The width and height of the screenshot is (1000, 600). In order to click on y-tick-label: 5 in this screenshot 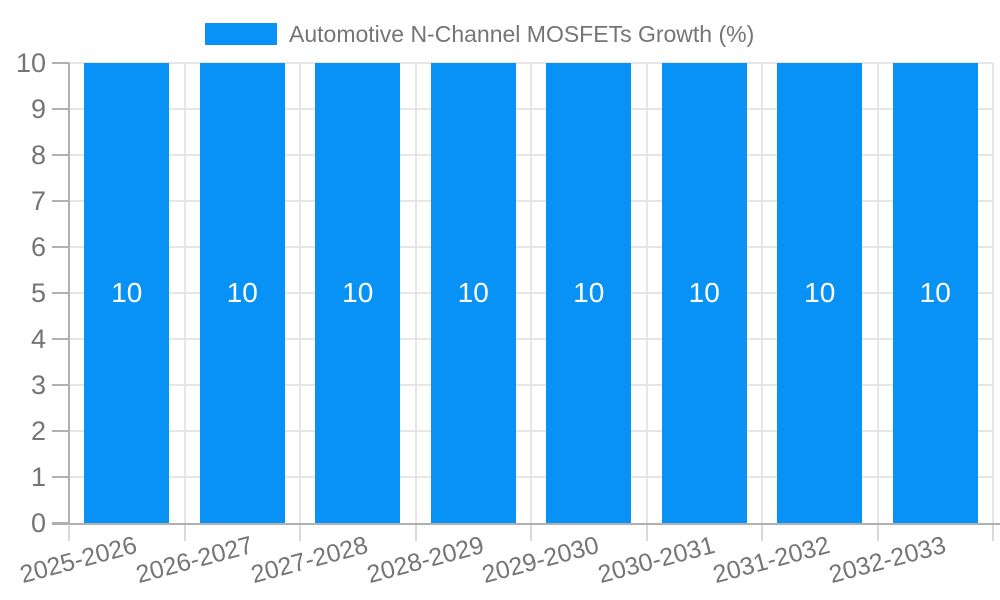, I will do `click(38, 293)`.